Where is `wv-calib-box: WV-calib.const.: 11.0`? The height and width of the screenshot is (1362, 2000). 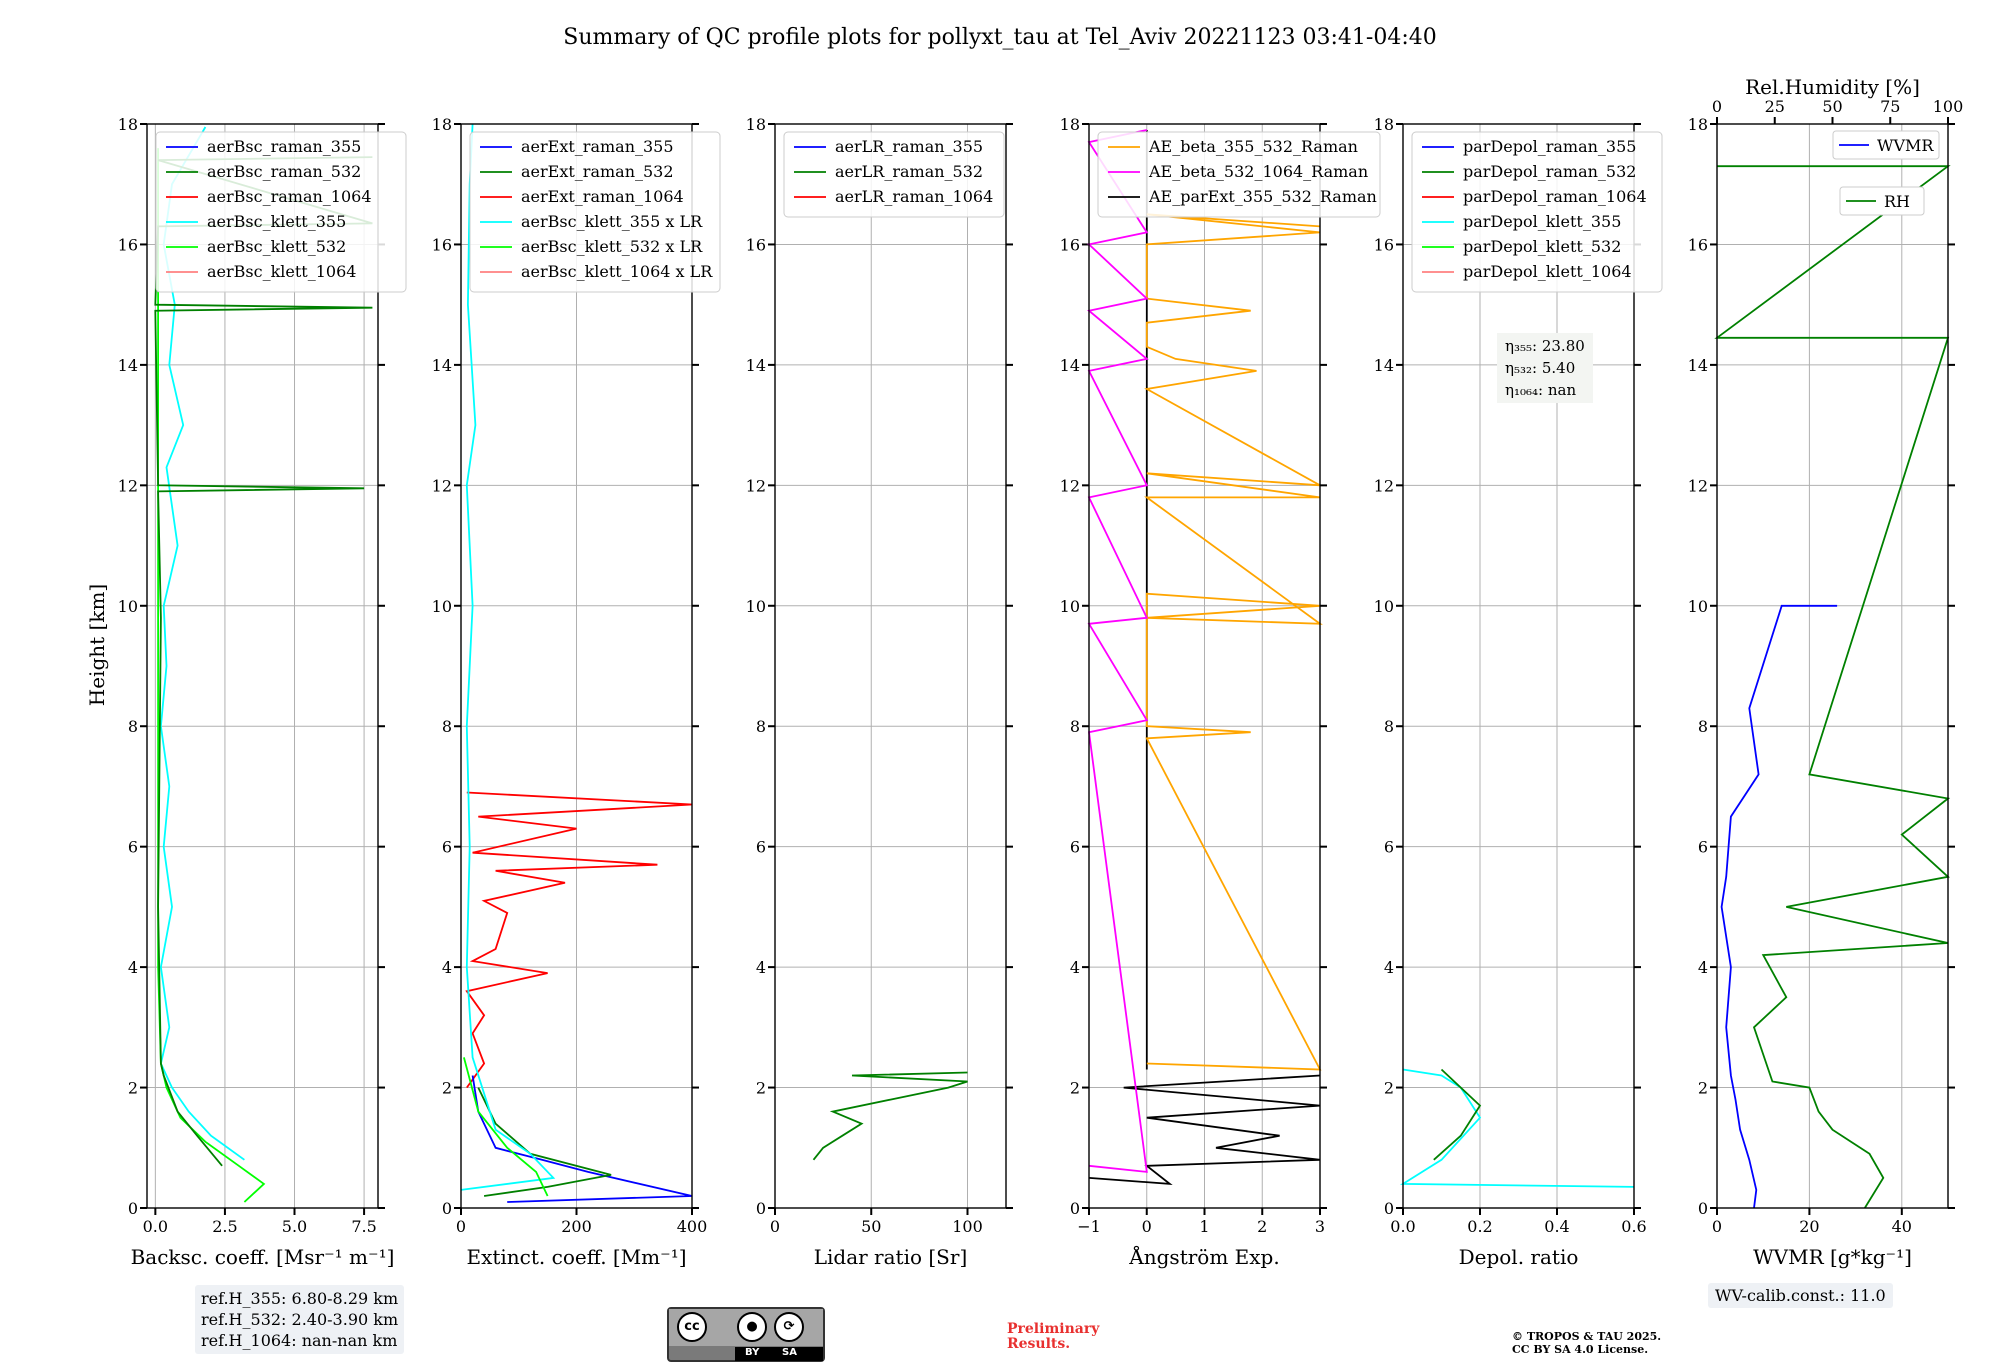 wv-calib-box: WV-calib.const.: 11.0 is located at coordinates (1800, 1295).